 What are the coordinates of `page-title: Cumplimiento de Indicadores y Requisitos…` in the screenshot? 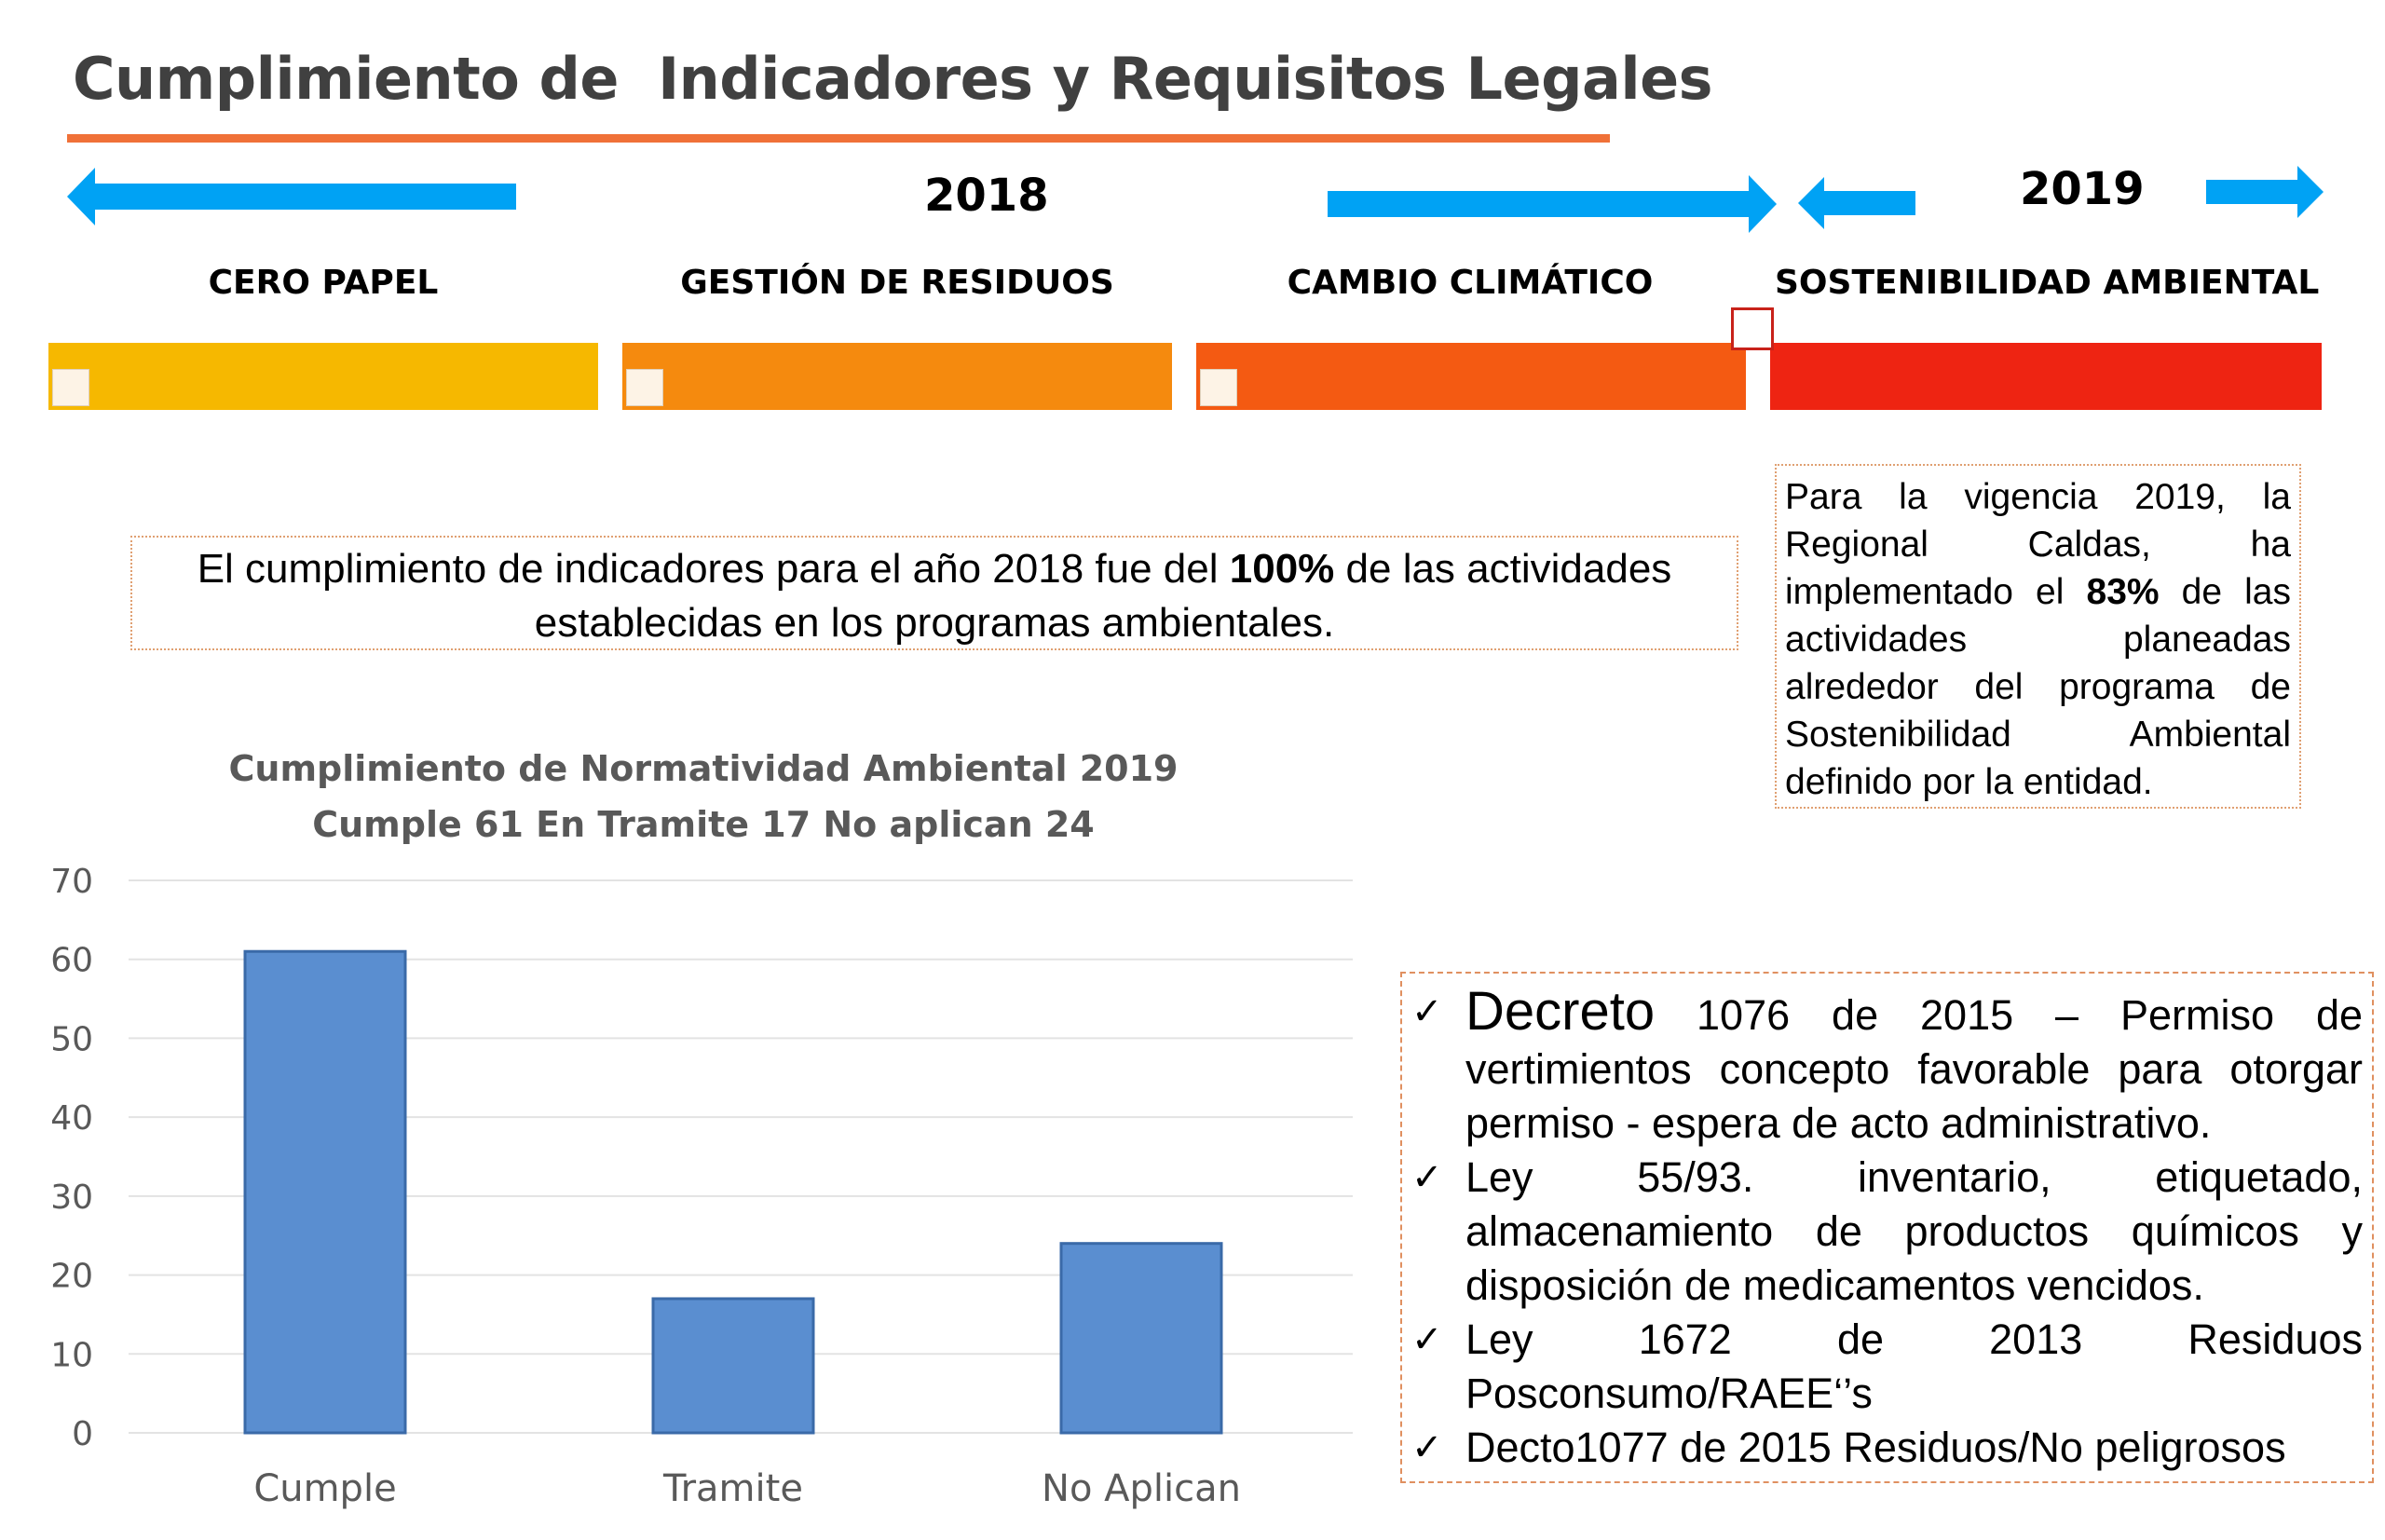 It's located at (893, 79).